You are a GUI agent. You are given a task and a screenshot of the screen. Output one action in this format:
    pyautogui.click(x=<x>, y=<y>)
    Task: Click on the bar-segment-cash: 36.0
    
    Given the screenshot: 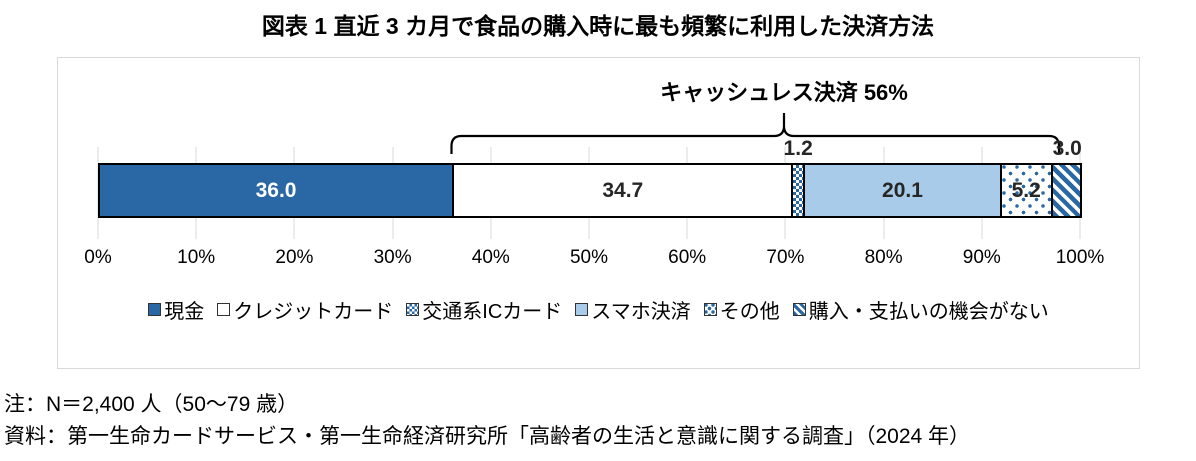 What is the action you would take?
    pyautogui.click(x=276, y=190)
    